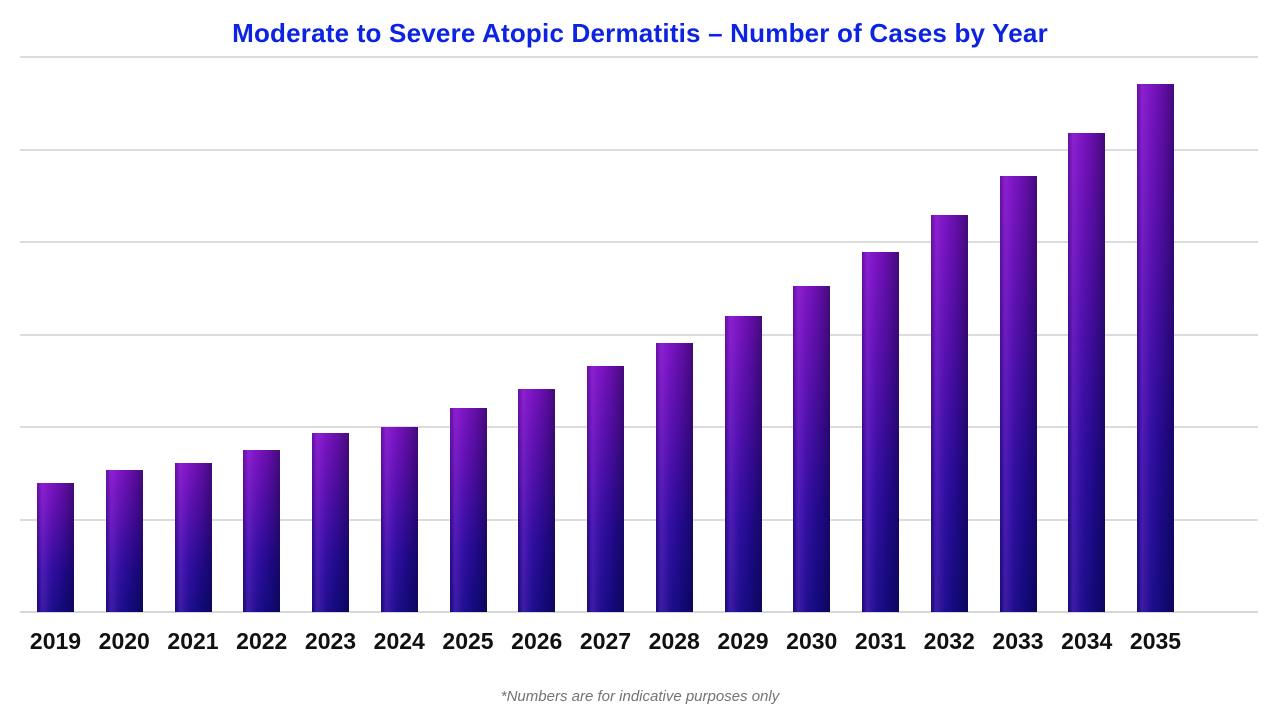  I want to click on x-axis-label-2024: 2024, so click(399, 641).